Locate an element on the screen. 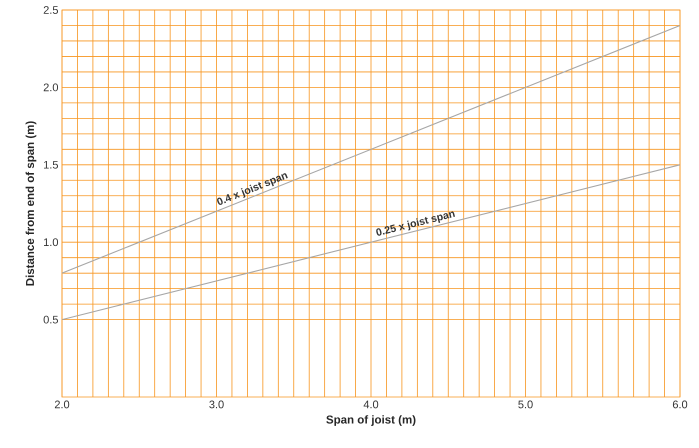 The height and width of the screenshot is (448, 699). x-tick-label: 6.0 is located at coordinates (680, 404).